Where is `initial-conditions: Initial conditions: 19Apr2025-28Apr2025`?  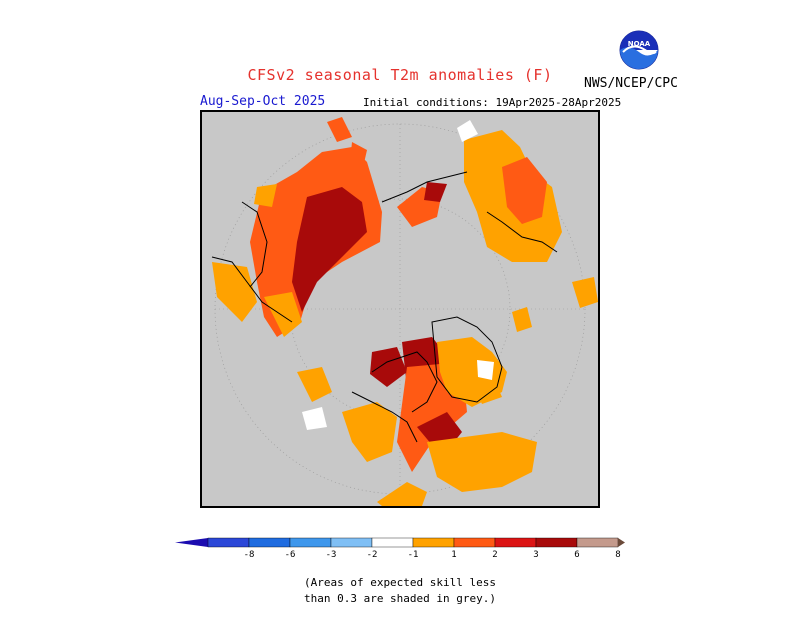
initial-conditions: Initial conditions: 19Apr2025-28Apr2025 is located at coordinates (492, 102).